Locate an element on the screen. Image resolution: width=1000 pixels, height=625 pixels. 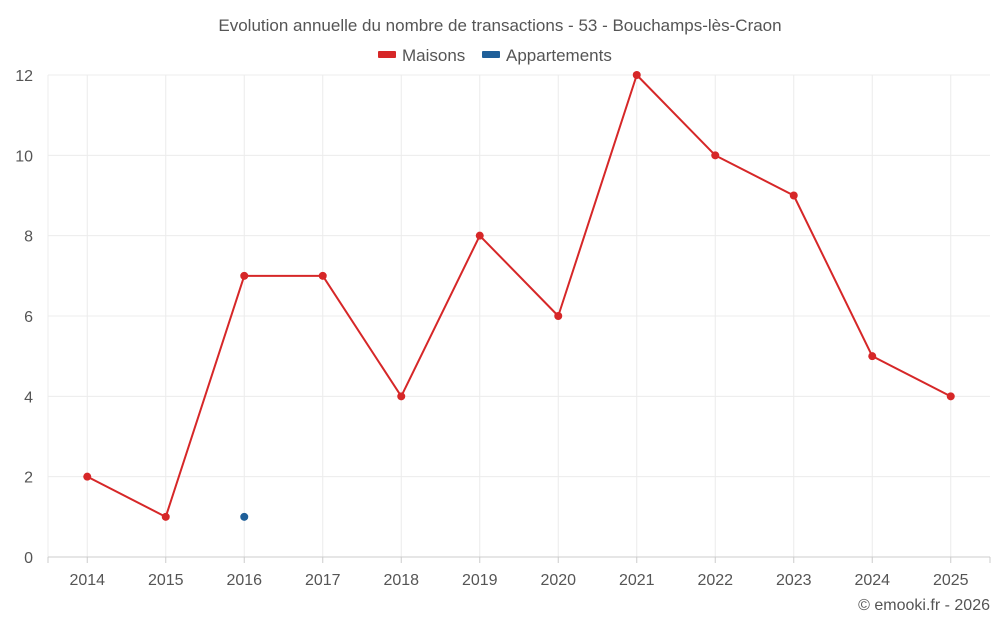
x-tick-label: 2018 is located at coordinates (401, 580).